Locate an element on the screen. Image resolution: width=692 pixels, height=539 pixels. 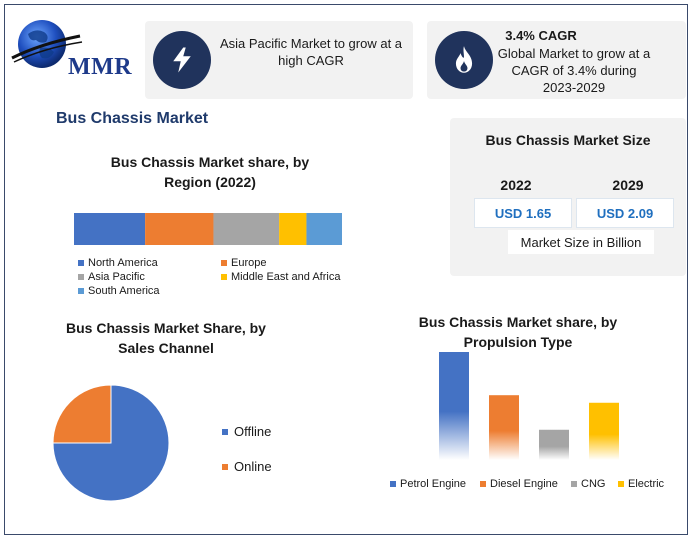
legend-label: Asia Pacific is located at coordinates (116, 277).